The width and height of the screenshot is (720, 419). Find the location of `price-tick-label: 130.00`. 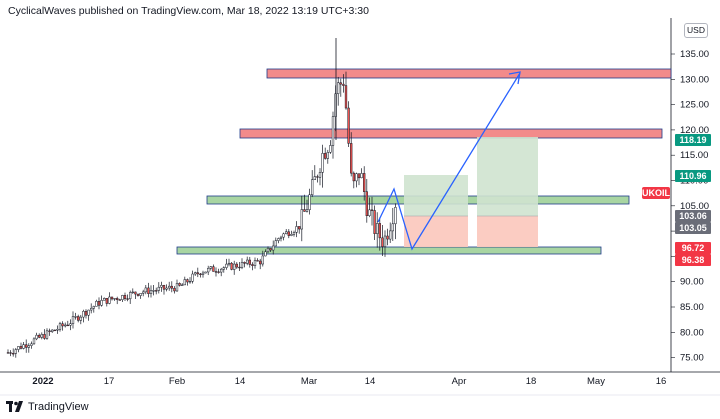

price-tick-label: 130.00 is located at coordinates (694, 79).